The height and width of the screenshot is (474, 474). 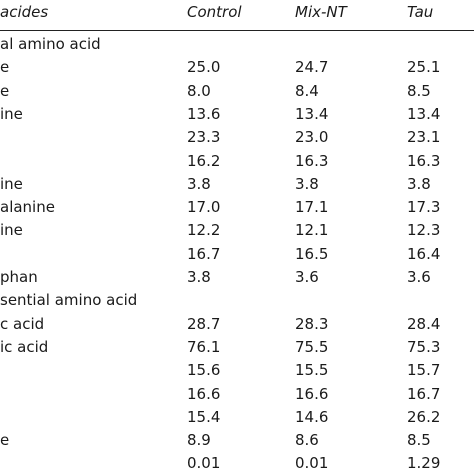 I want to click on header-mix-nt: Mix-NT, so click(x=321, y=12).